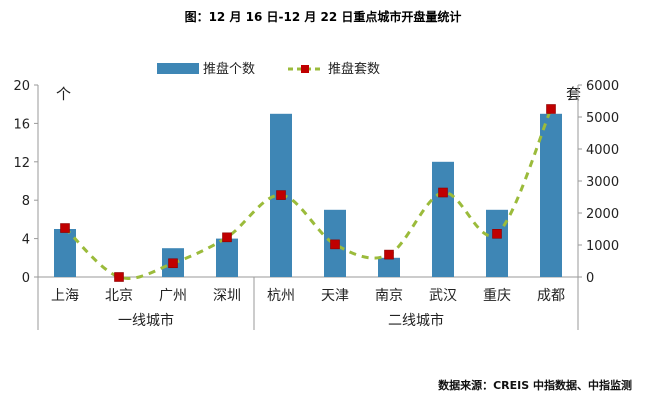 This screenshot has height=402, width=647. I want to click on chart-title: 图：12 月 16 日-12 月 22 日重点城市开盘量统计, so click(323, 16).